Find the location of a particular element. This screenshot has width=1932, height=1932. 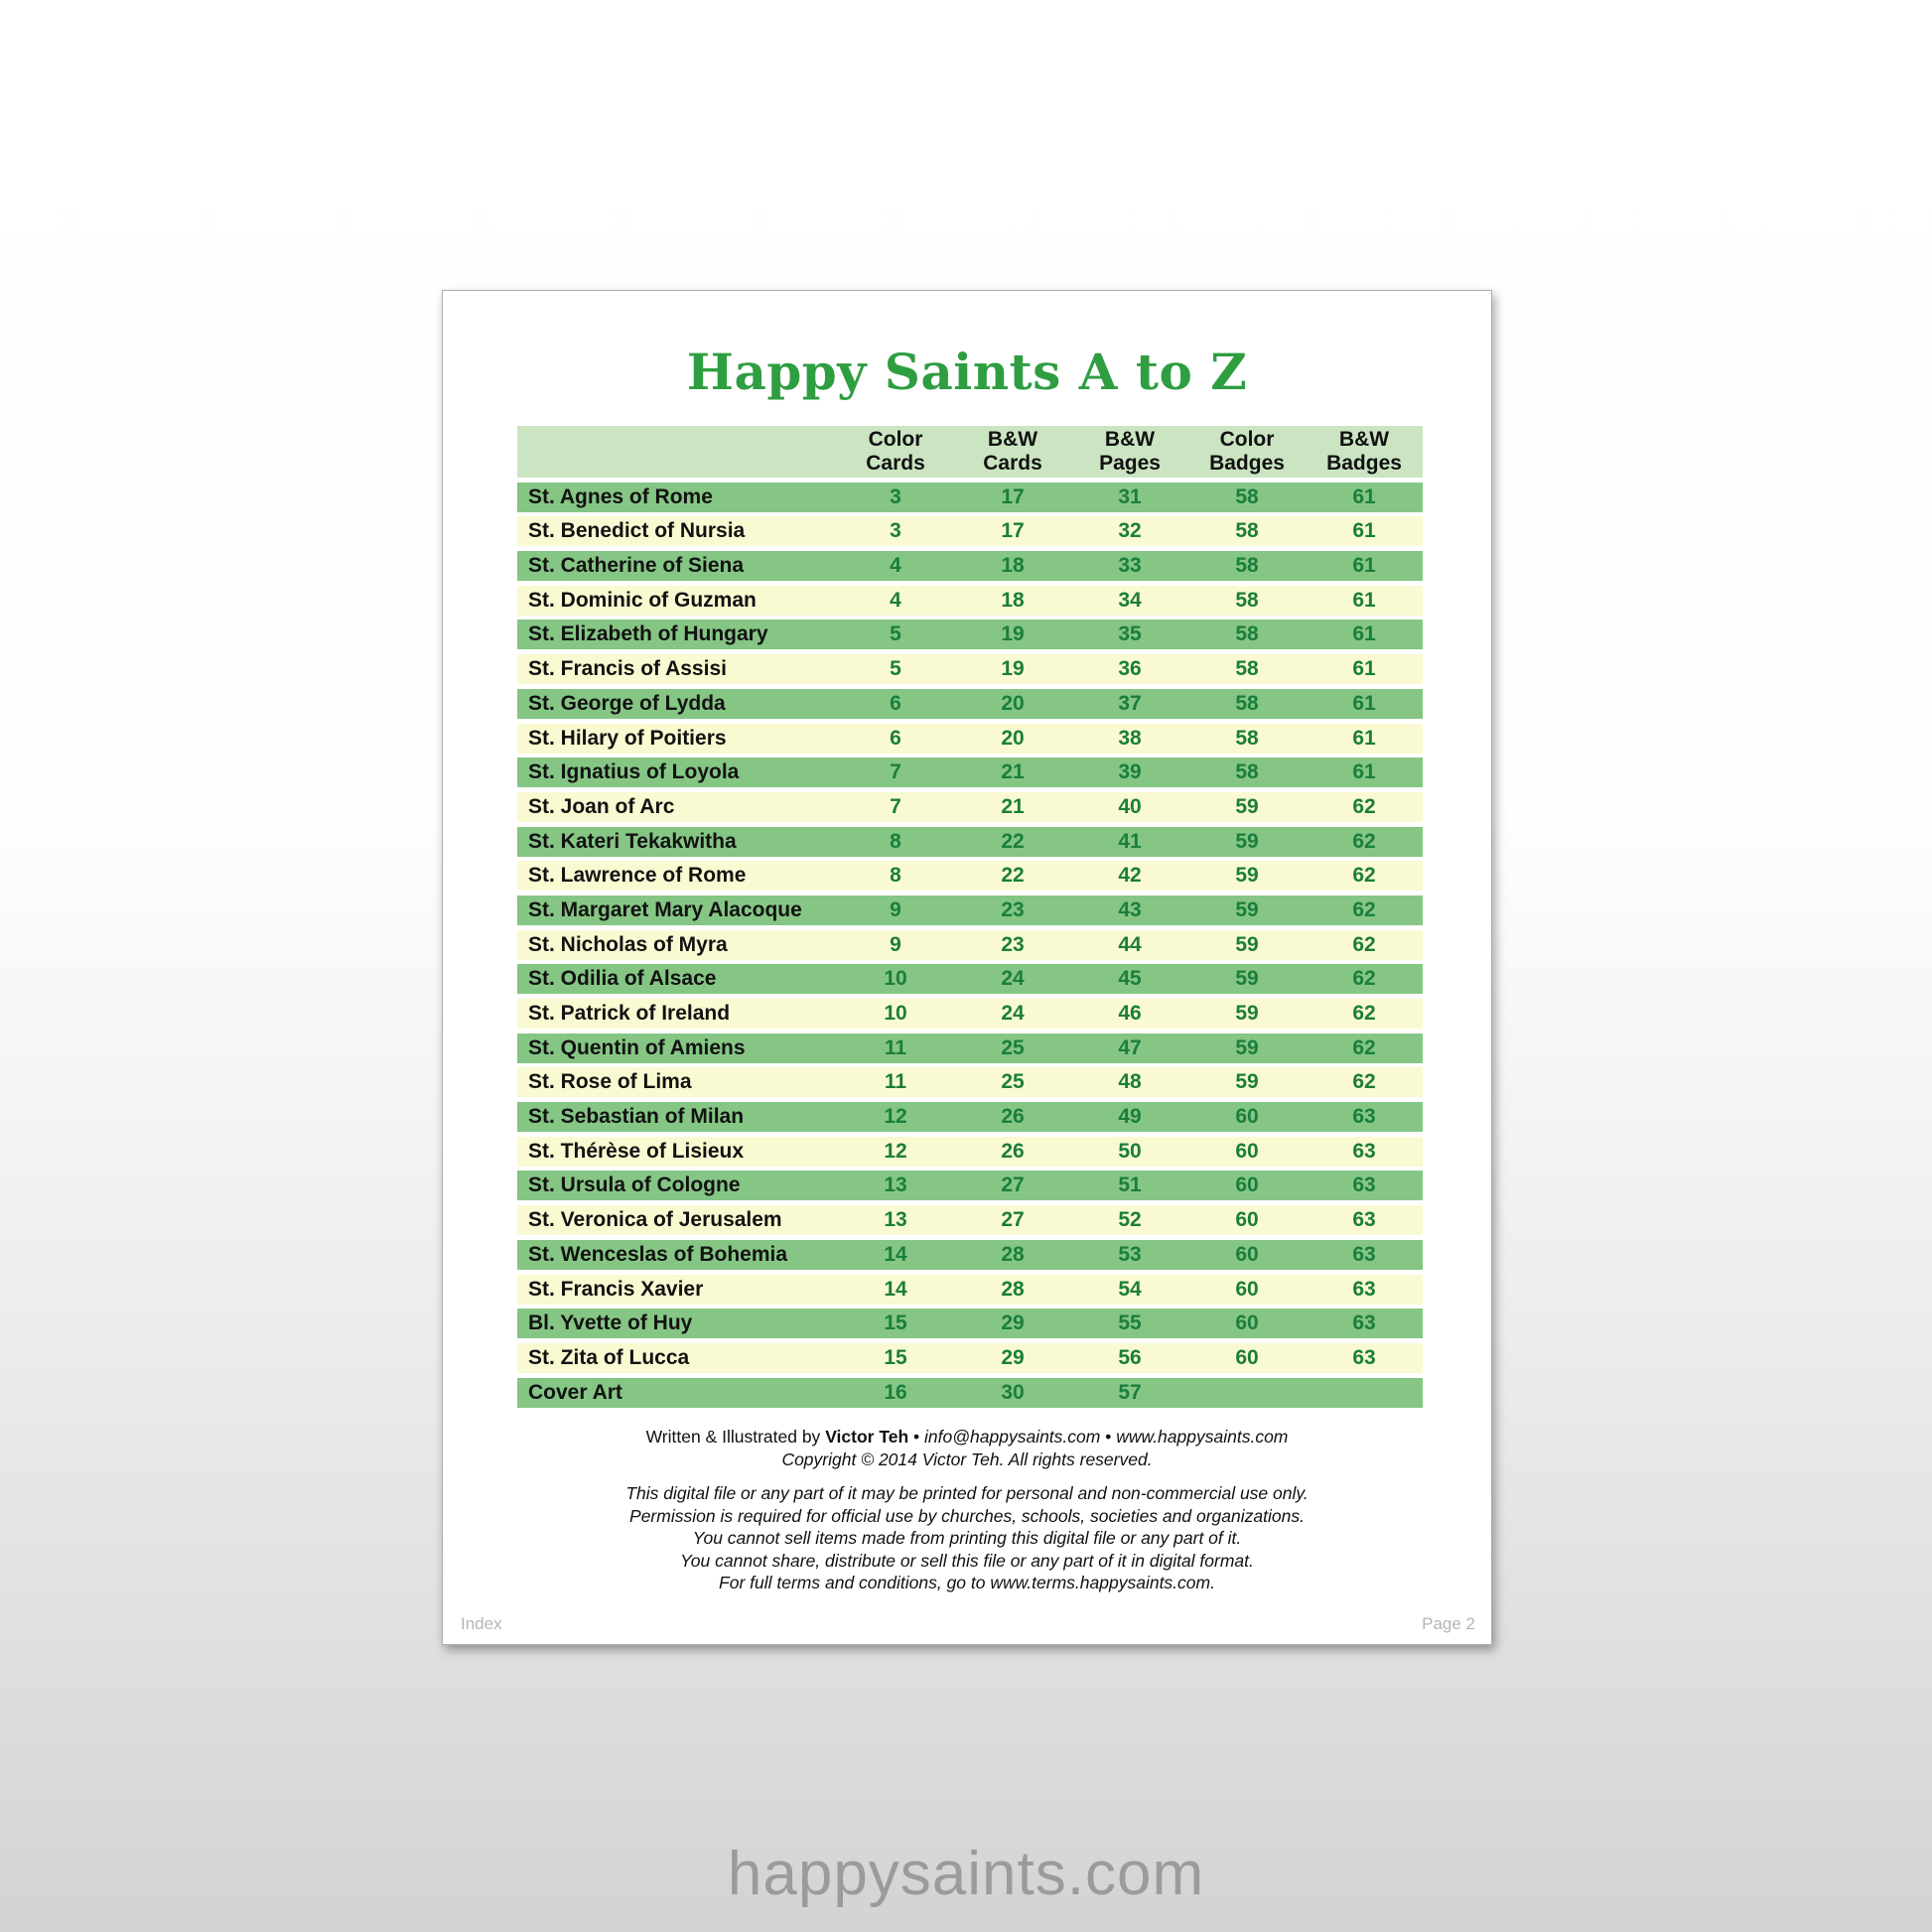

page-number-cell: 28 is located at coordinates (1013, 1289).